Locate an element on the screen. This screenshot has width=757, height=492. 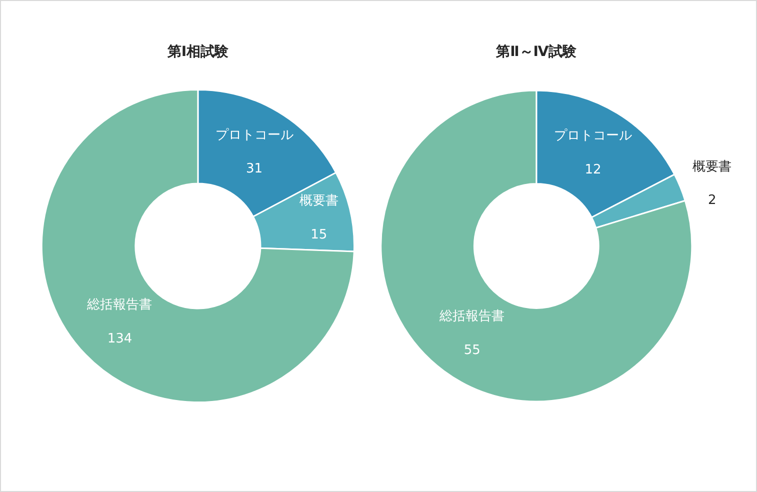
data-label: 134 is located at coordinates (119, 338).